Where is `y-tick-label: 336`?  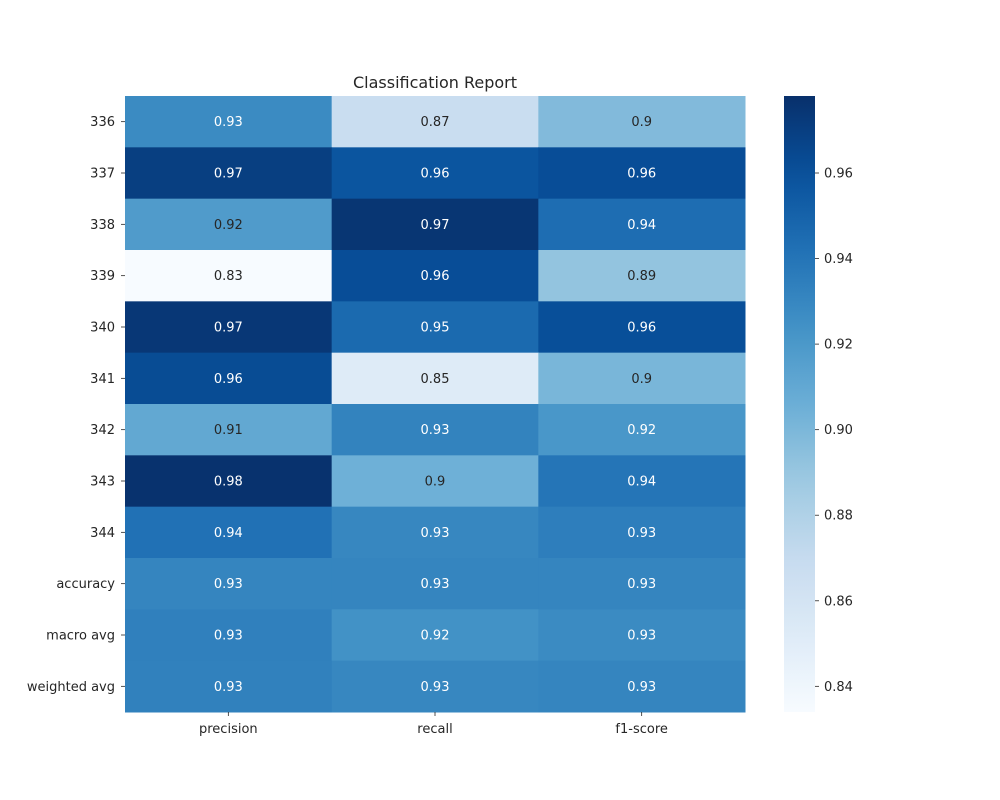 y-tick-label: 336 is located at coordinates (102, 122).